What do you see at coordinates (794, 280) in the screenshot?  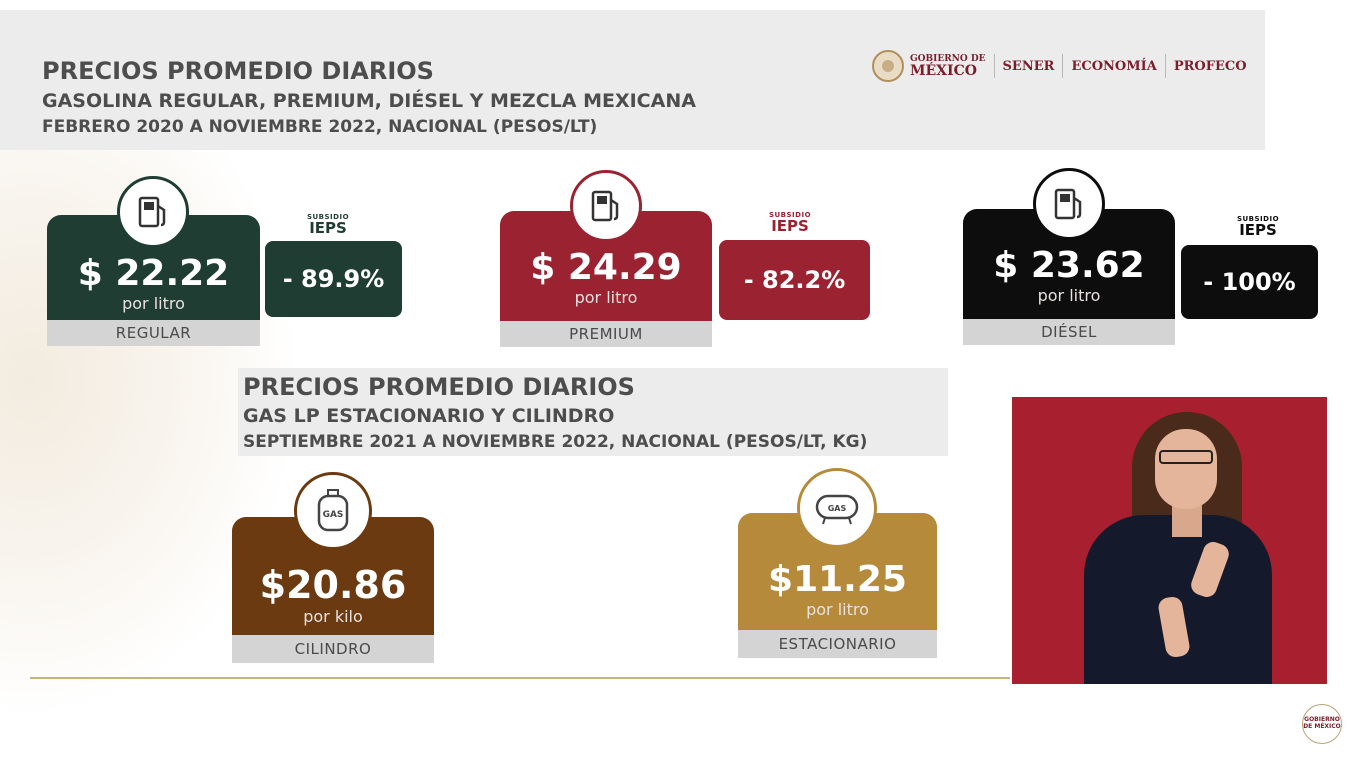 I see `premium-subsidy-badge: - 82.2%` at bounding box center [794, 280].